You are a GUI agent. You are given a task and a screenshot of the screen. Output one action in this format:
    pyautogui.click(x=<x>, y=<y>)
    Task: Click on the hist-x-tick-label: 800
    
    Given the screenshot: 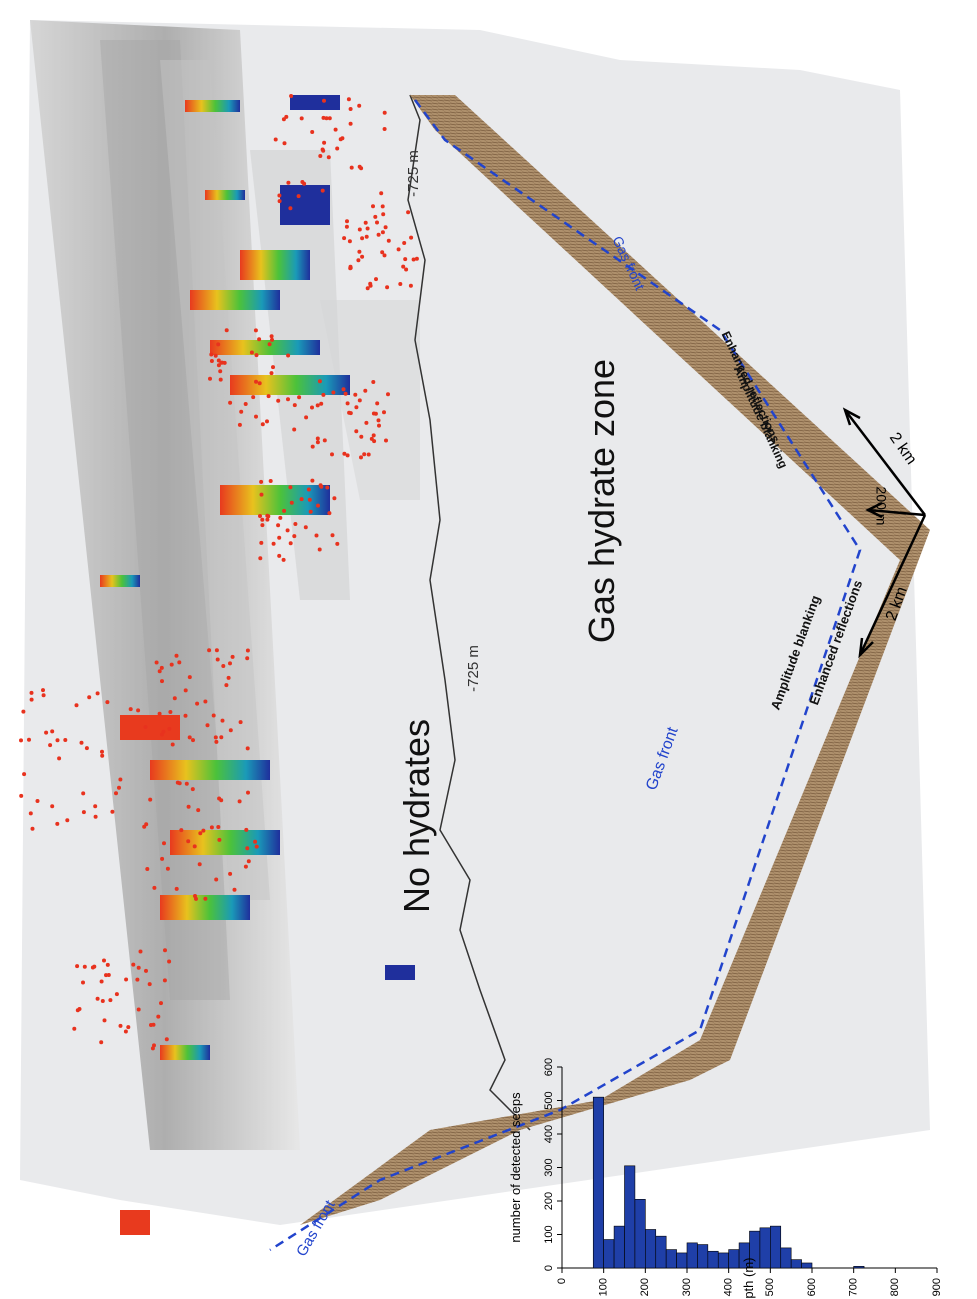 What is the action you would take?
    pyautogui.click(x=895, y=1287)
    